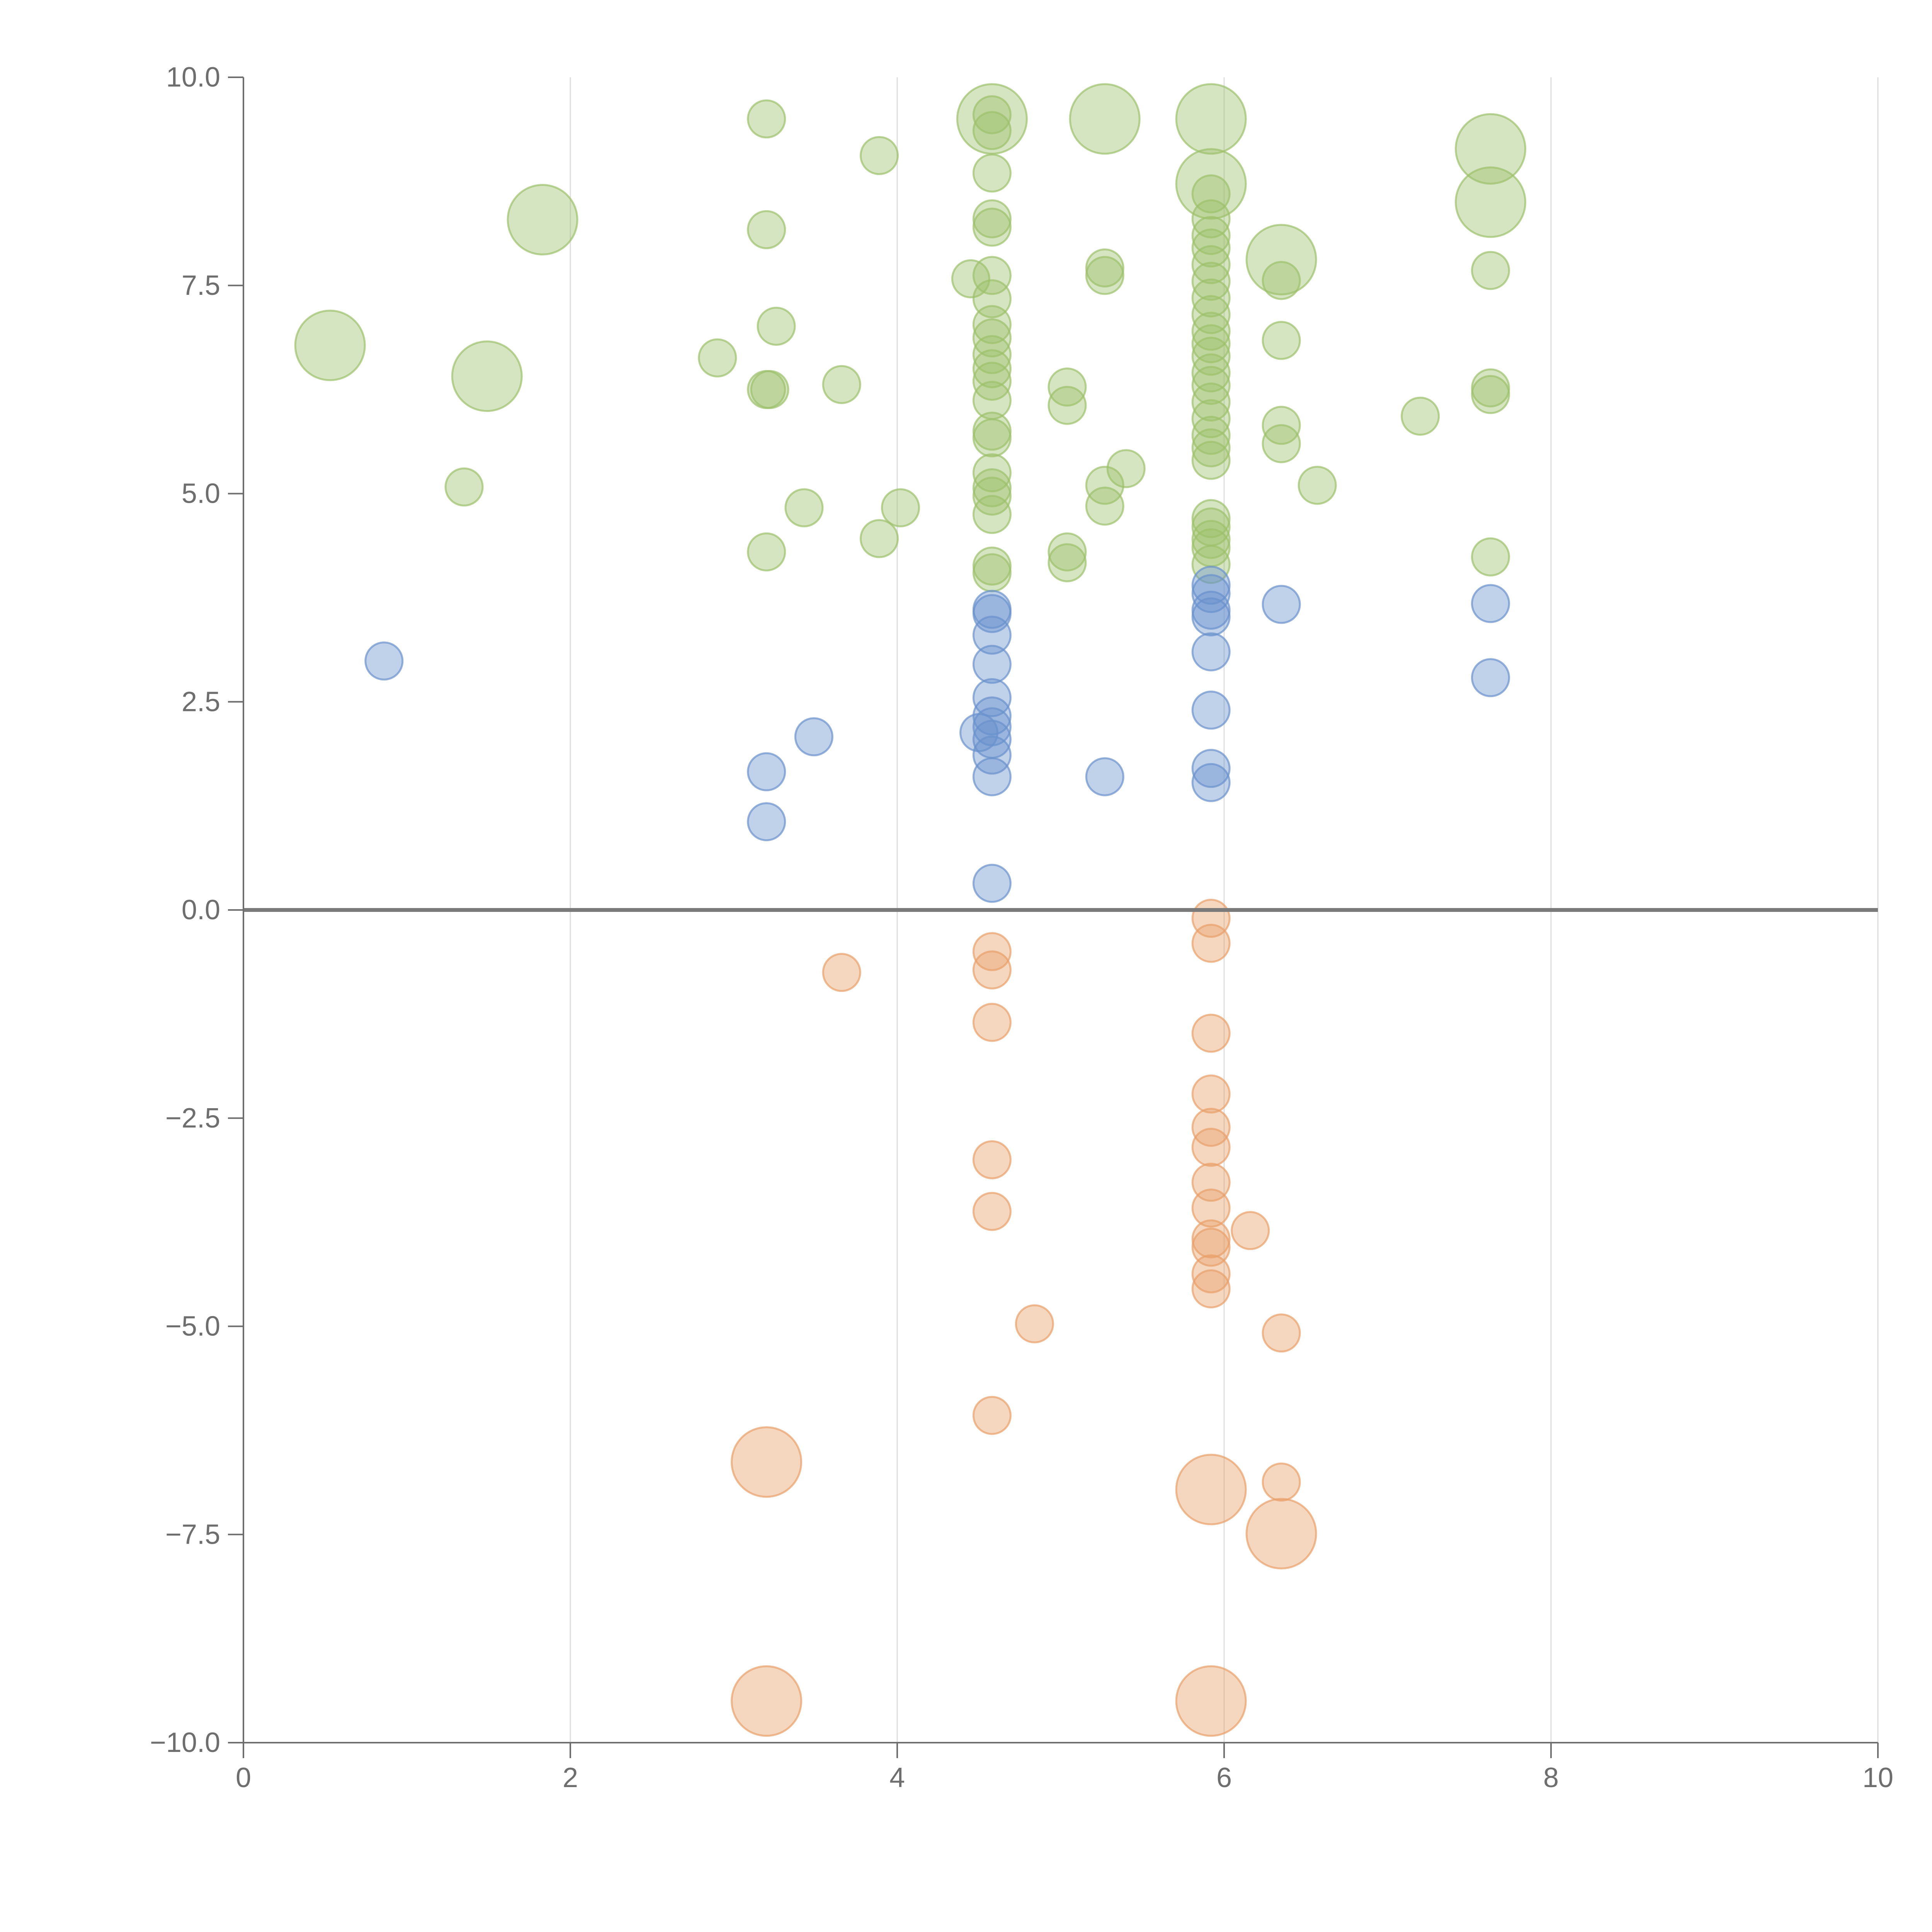 The height and width of the screenshot is (1932, 1932). What do you see at coordinates (192, 1326) in the screenshot?
I see `y-tick-label: −5.0` at bounding box center [192, 1326].